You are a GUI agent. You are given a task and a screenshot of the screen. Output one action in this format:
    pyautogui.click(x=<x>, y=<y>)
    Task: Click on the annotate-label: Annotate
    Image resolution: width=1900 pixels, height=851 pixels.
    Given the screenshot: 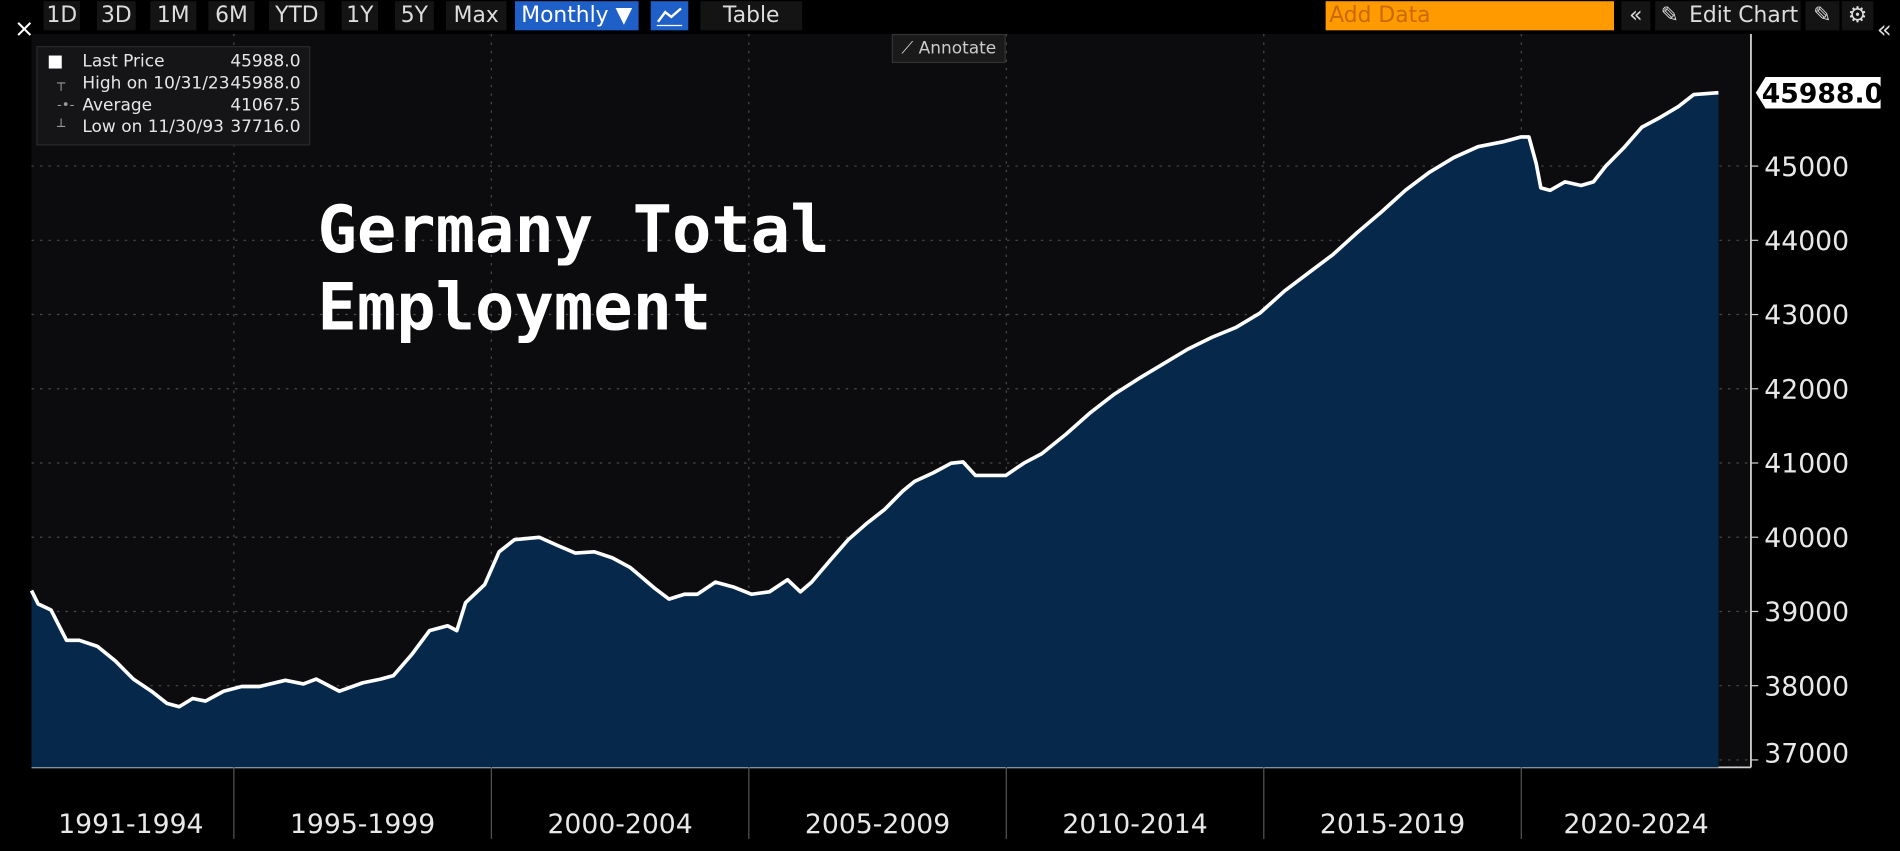 What is the action you would take?
    pyautogui.click(x=957, y=48)
    